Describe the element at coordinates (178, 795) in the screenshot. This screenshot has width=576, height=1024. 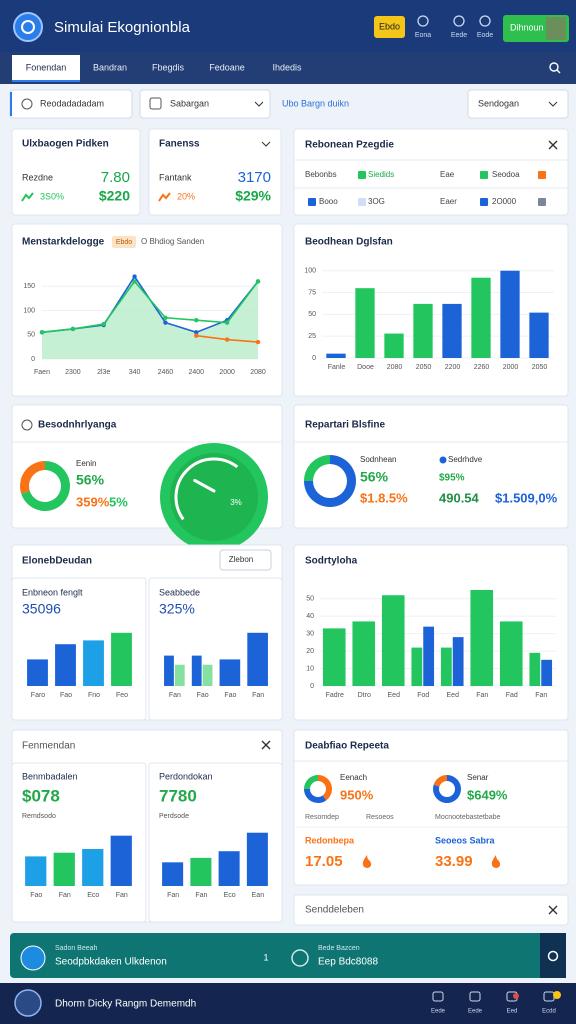
I see `sub-value: 7780` at that location.